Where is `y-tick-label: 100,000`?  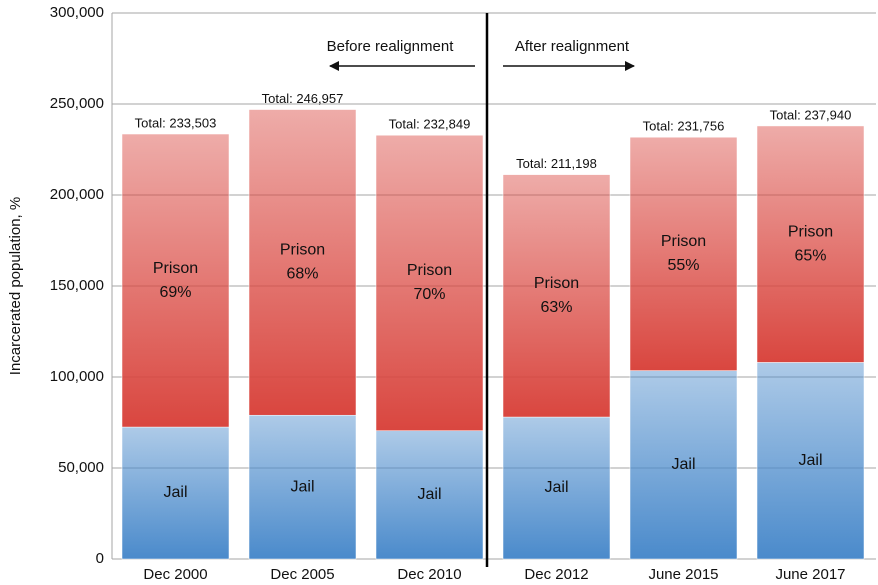
y-tick-label: 100,000 is located at coordinates (77, 376).